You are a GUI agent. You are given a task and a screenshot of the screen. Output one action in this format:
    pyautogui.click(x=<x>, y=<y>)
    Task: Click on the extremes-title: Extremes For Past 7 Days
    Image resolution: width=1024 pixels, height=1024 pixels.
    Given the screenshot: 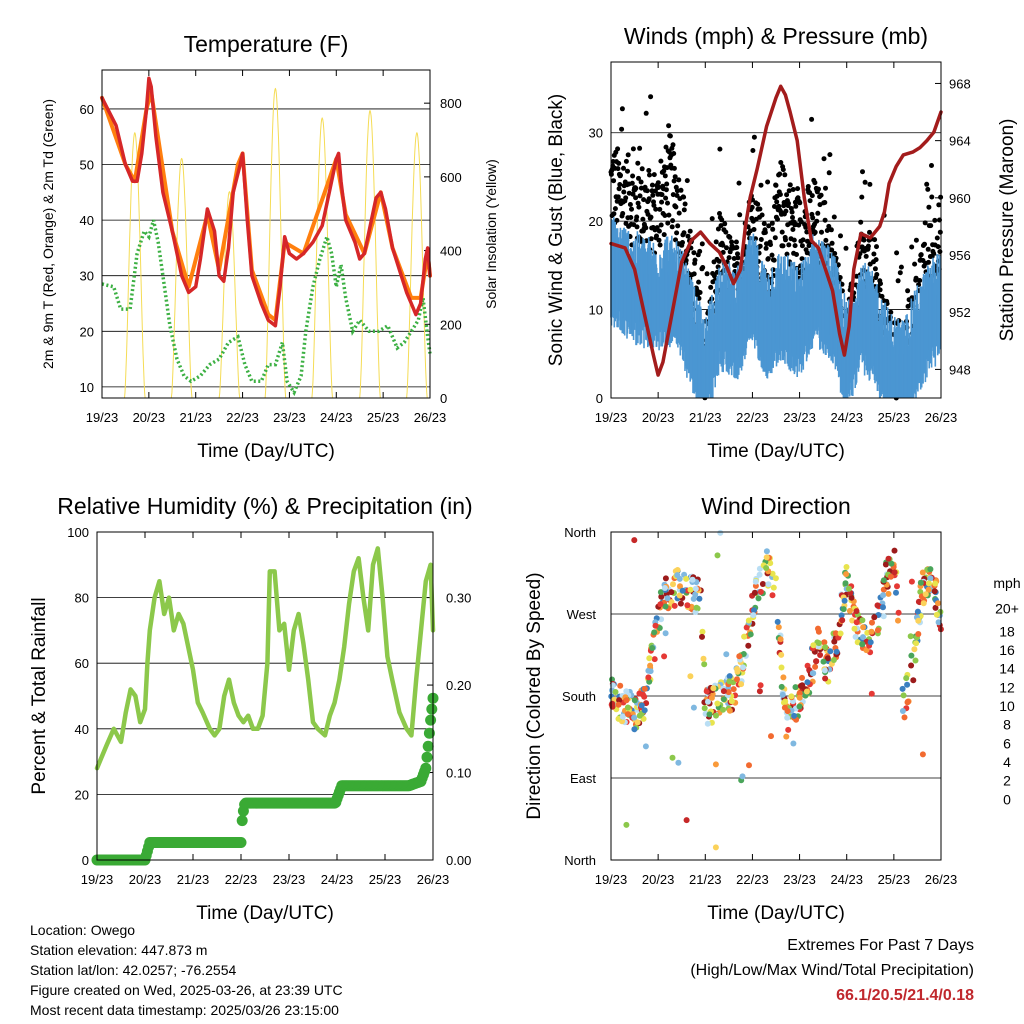 What is the action you would take?
    pyautogui.click(x=880, y=945)
    